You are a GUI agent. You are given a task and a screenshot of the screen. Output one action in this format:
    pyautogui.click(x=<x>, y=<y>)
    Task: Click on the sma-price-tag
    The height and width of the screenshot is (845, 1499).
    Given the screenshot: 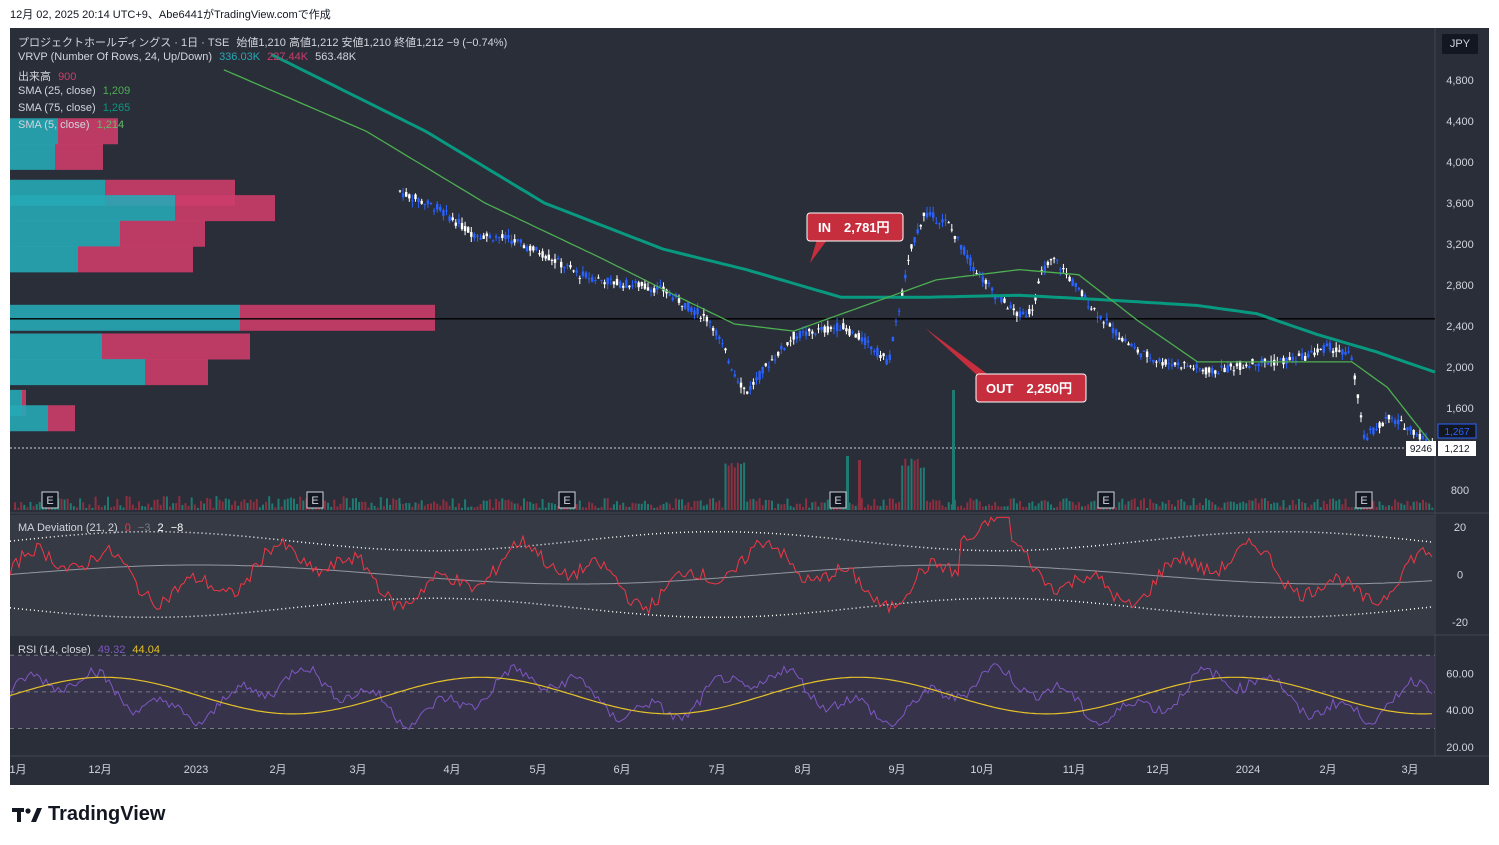 What is the action you would take?
    pyautogui.click(x=1457, y=431)
    